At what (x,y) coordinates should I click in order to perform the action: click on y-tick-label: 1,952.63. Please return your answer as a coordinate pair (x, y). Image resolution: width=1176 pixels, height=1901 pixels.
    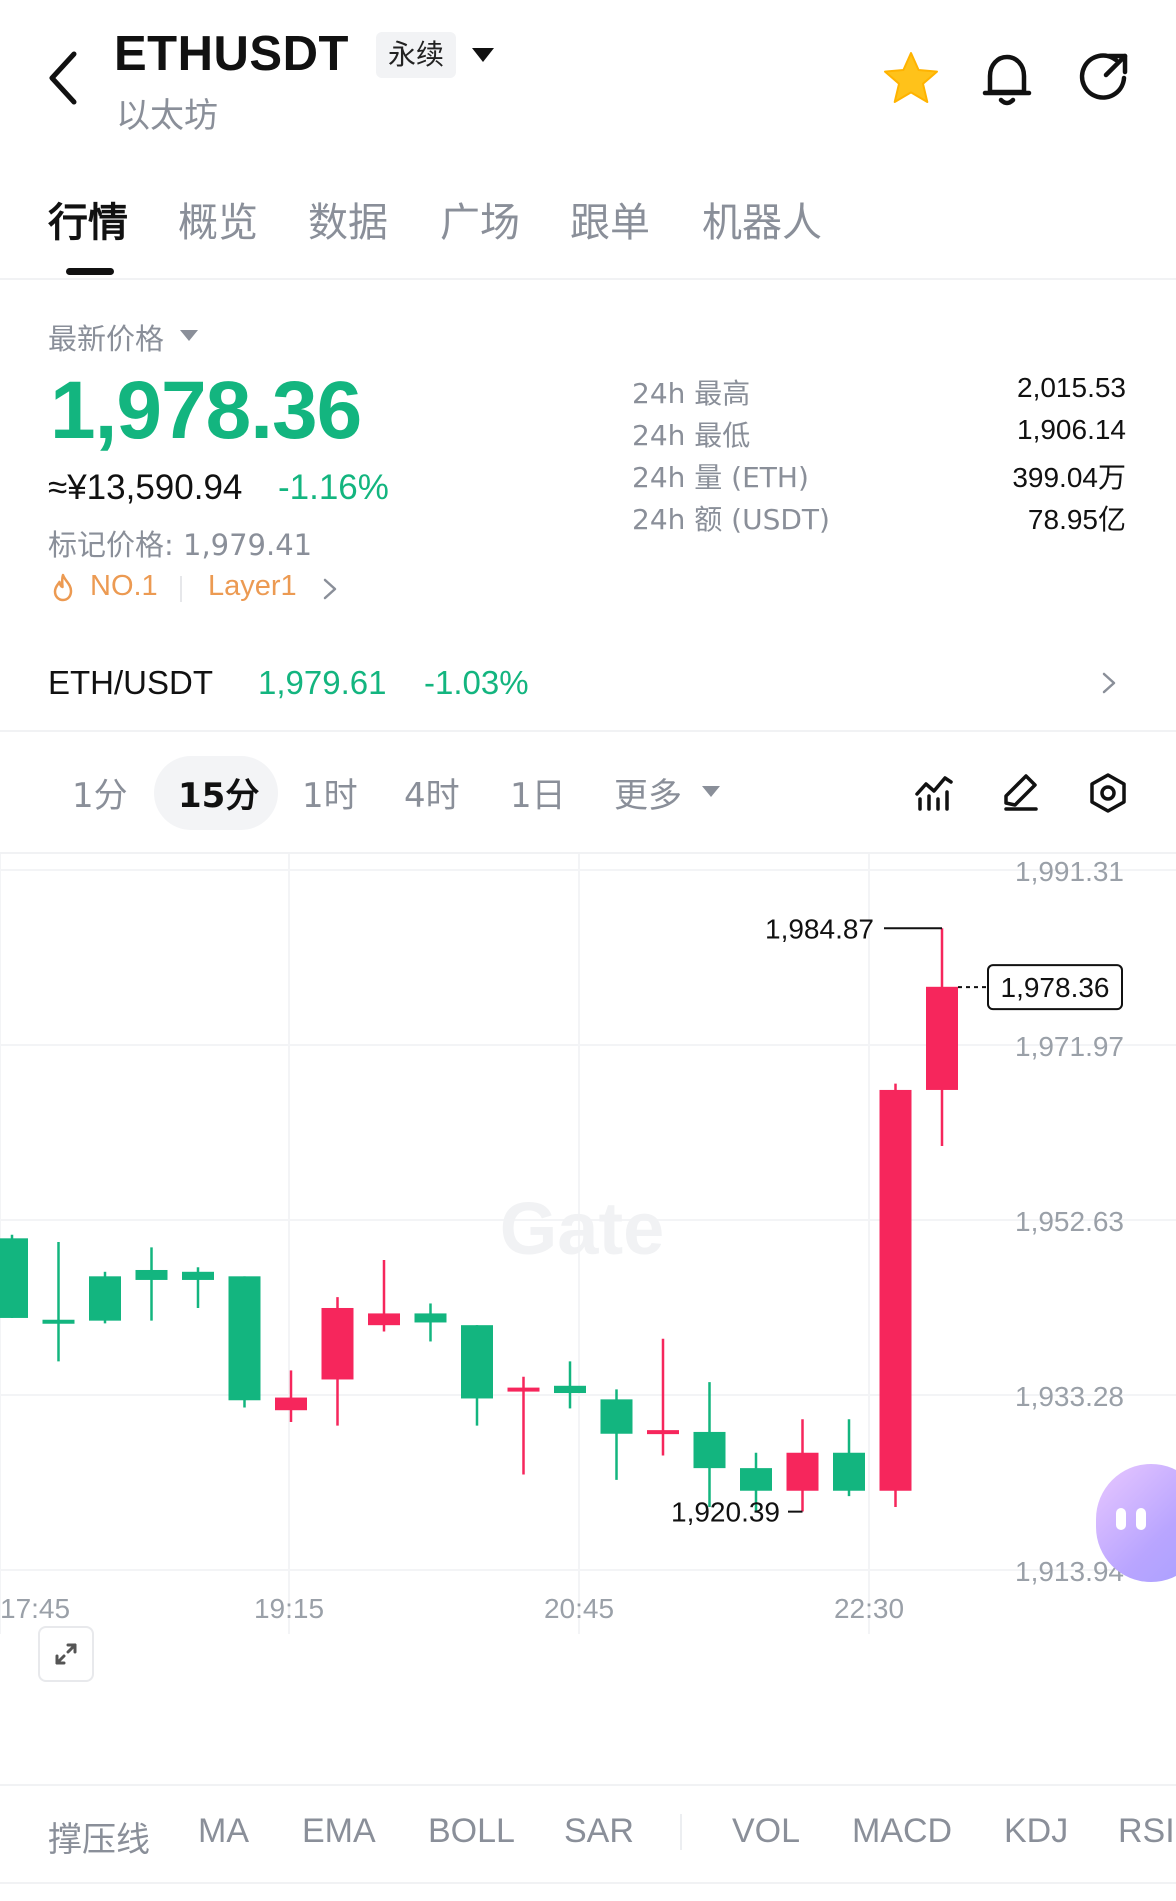
    Looking at the image, I should click on (1069, 1221).